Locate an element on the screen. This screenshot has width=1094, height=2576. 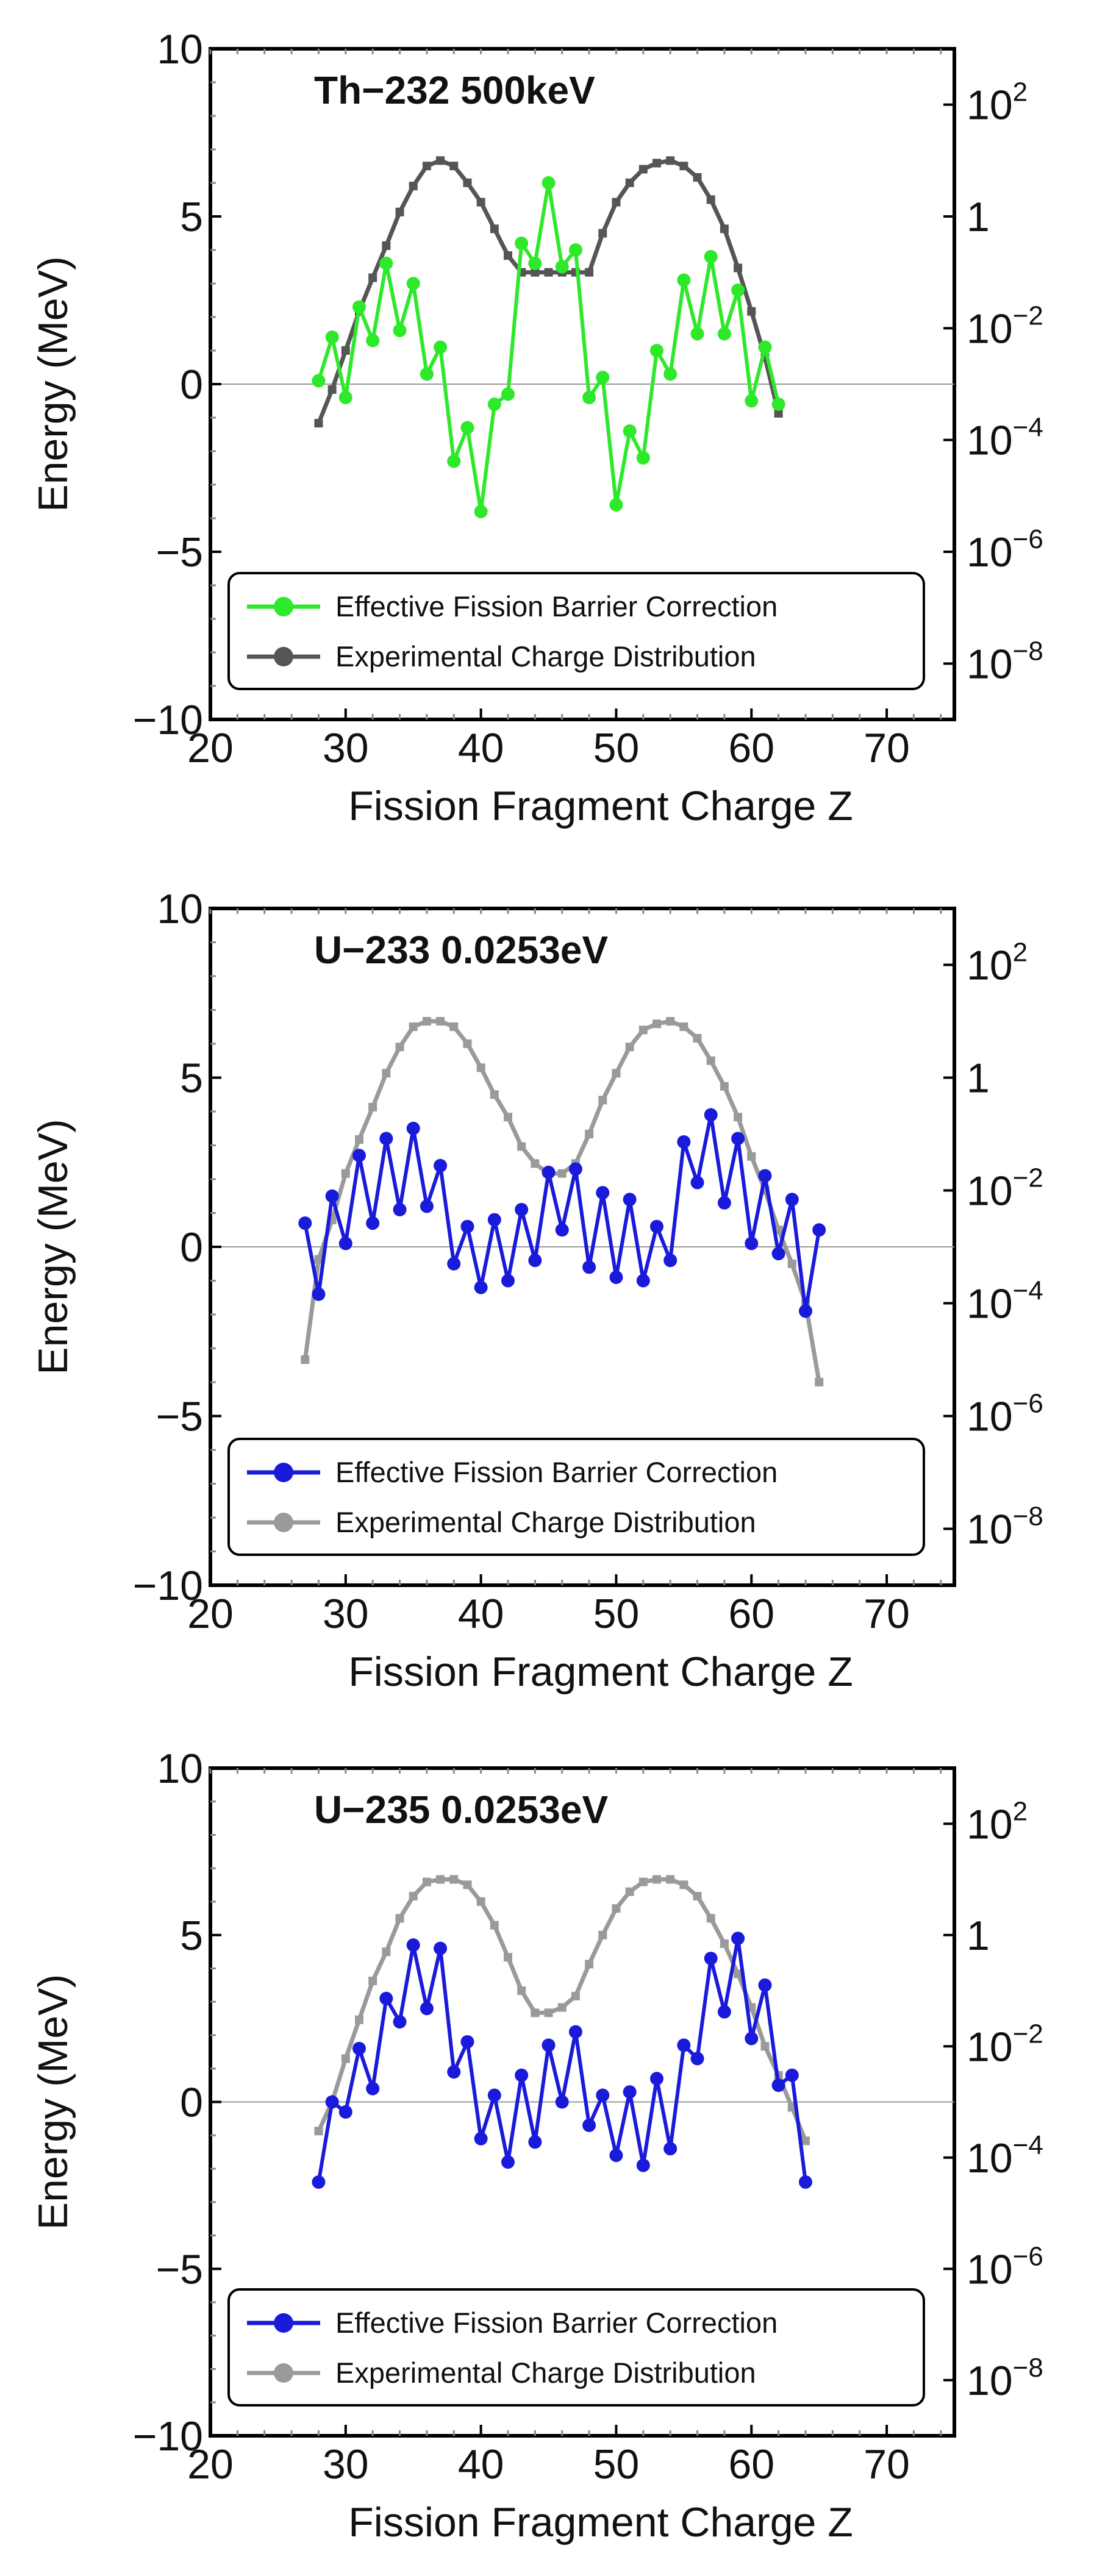
y2-tick-label: 10² is located at coordinates (997, 963).